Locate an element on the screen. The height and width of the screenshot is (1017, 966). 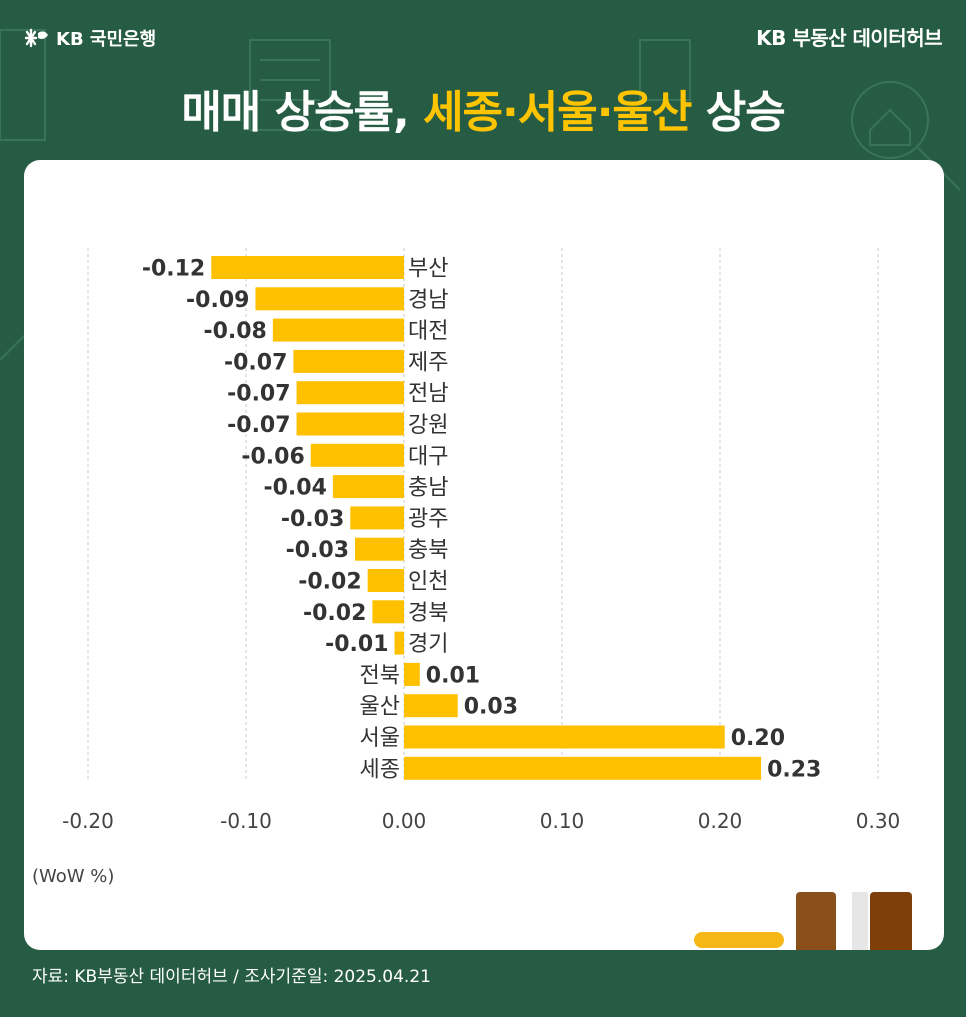
title-highlight: 세종·서울·울산 is located at coordinates (557, 112).